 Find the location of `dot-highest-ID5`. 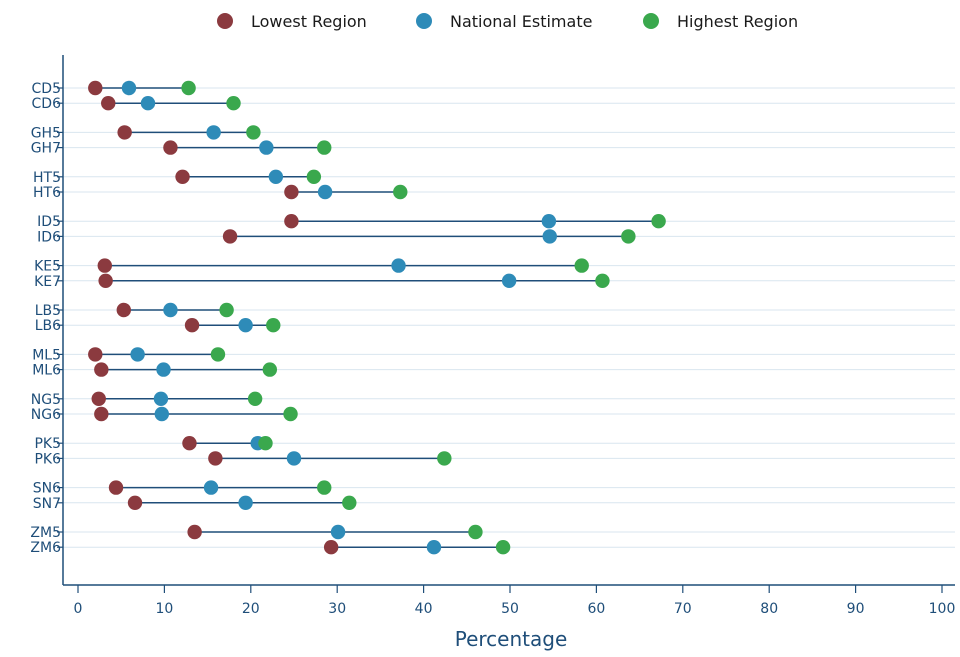

dot-highest-ID5 is located at coordinates (658, 221).